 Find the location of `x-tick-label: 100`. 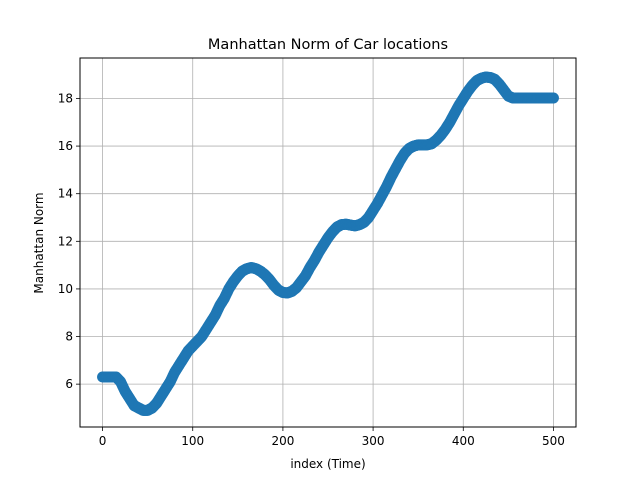

x-tick-label: 100 is located at coordinates (192, 441).